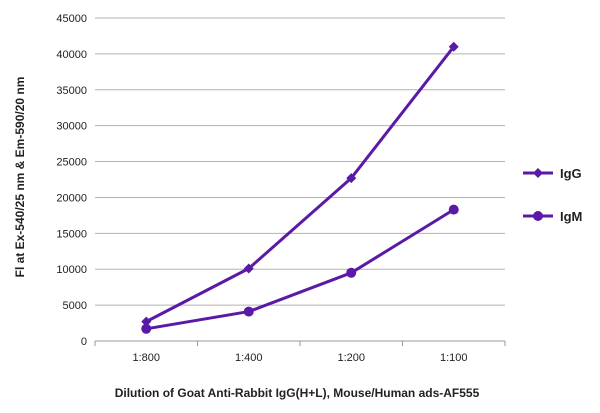  Describe the element at coordinates (249, 358) in the screenshot. I see `x-tick-label: 1:400` at that location.